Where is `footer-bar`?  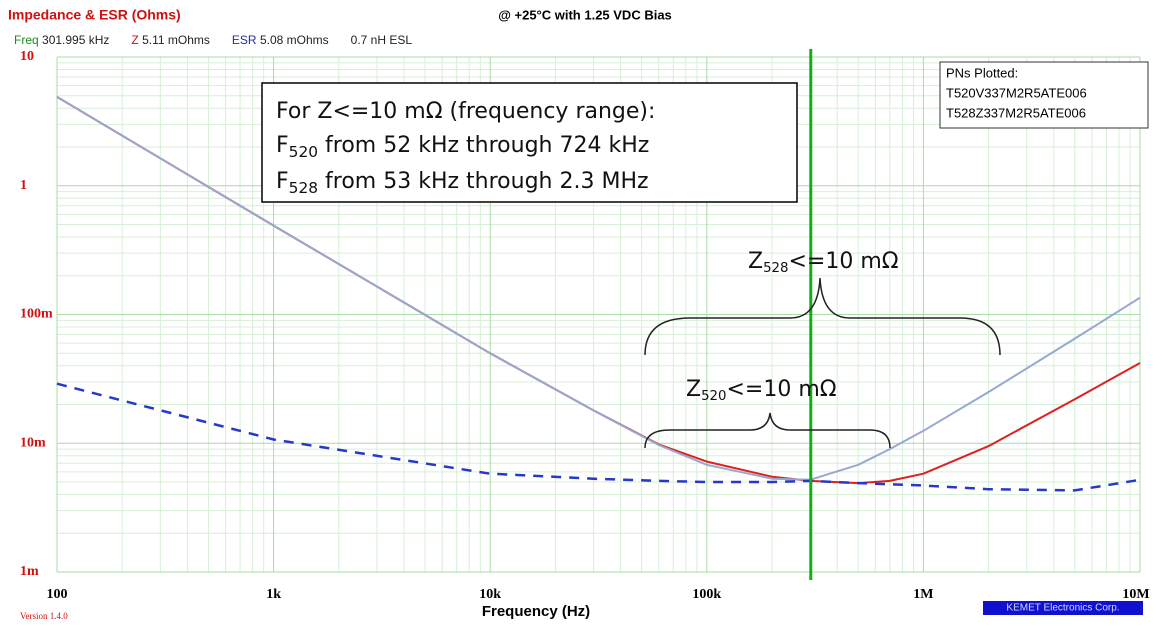
footer-bar is located at coordinates (1063, 608).